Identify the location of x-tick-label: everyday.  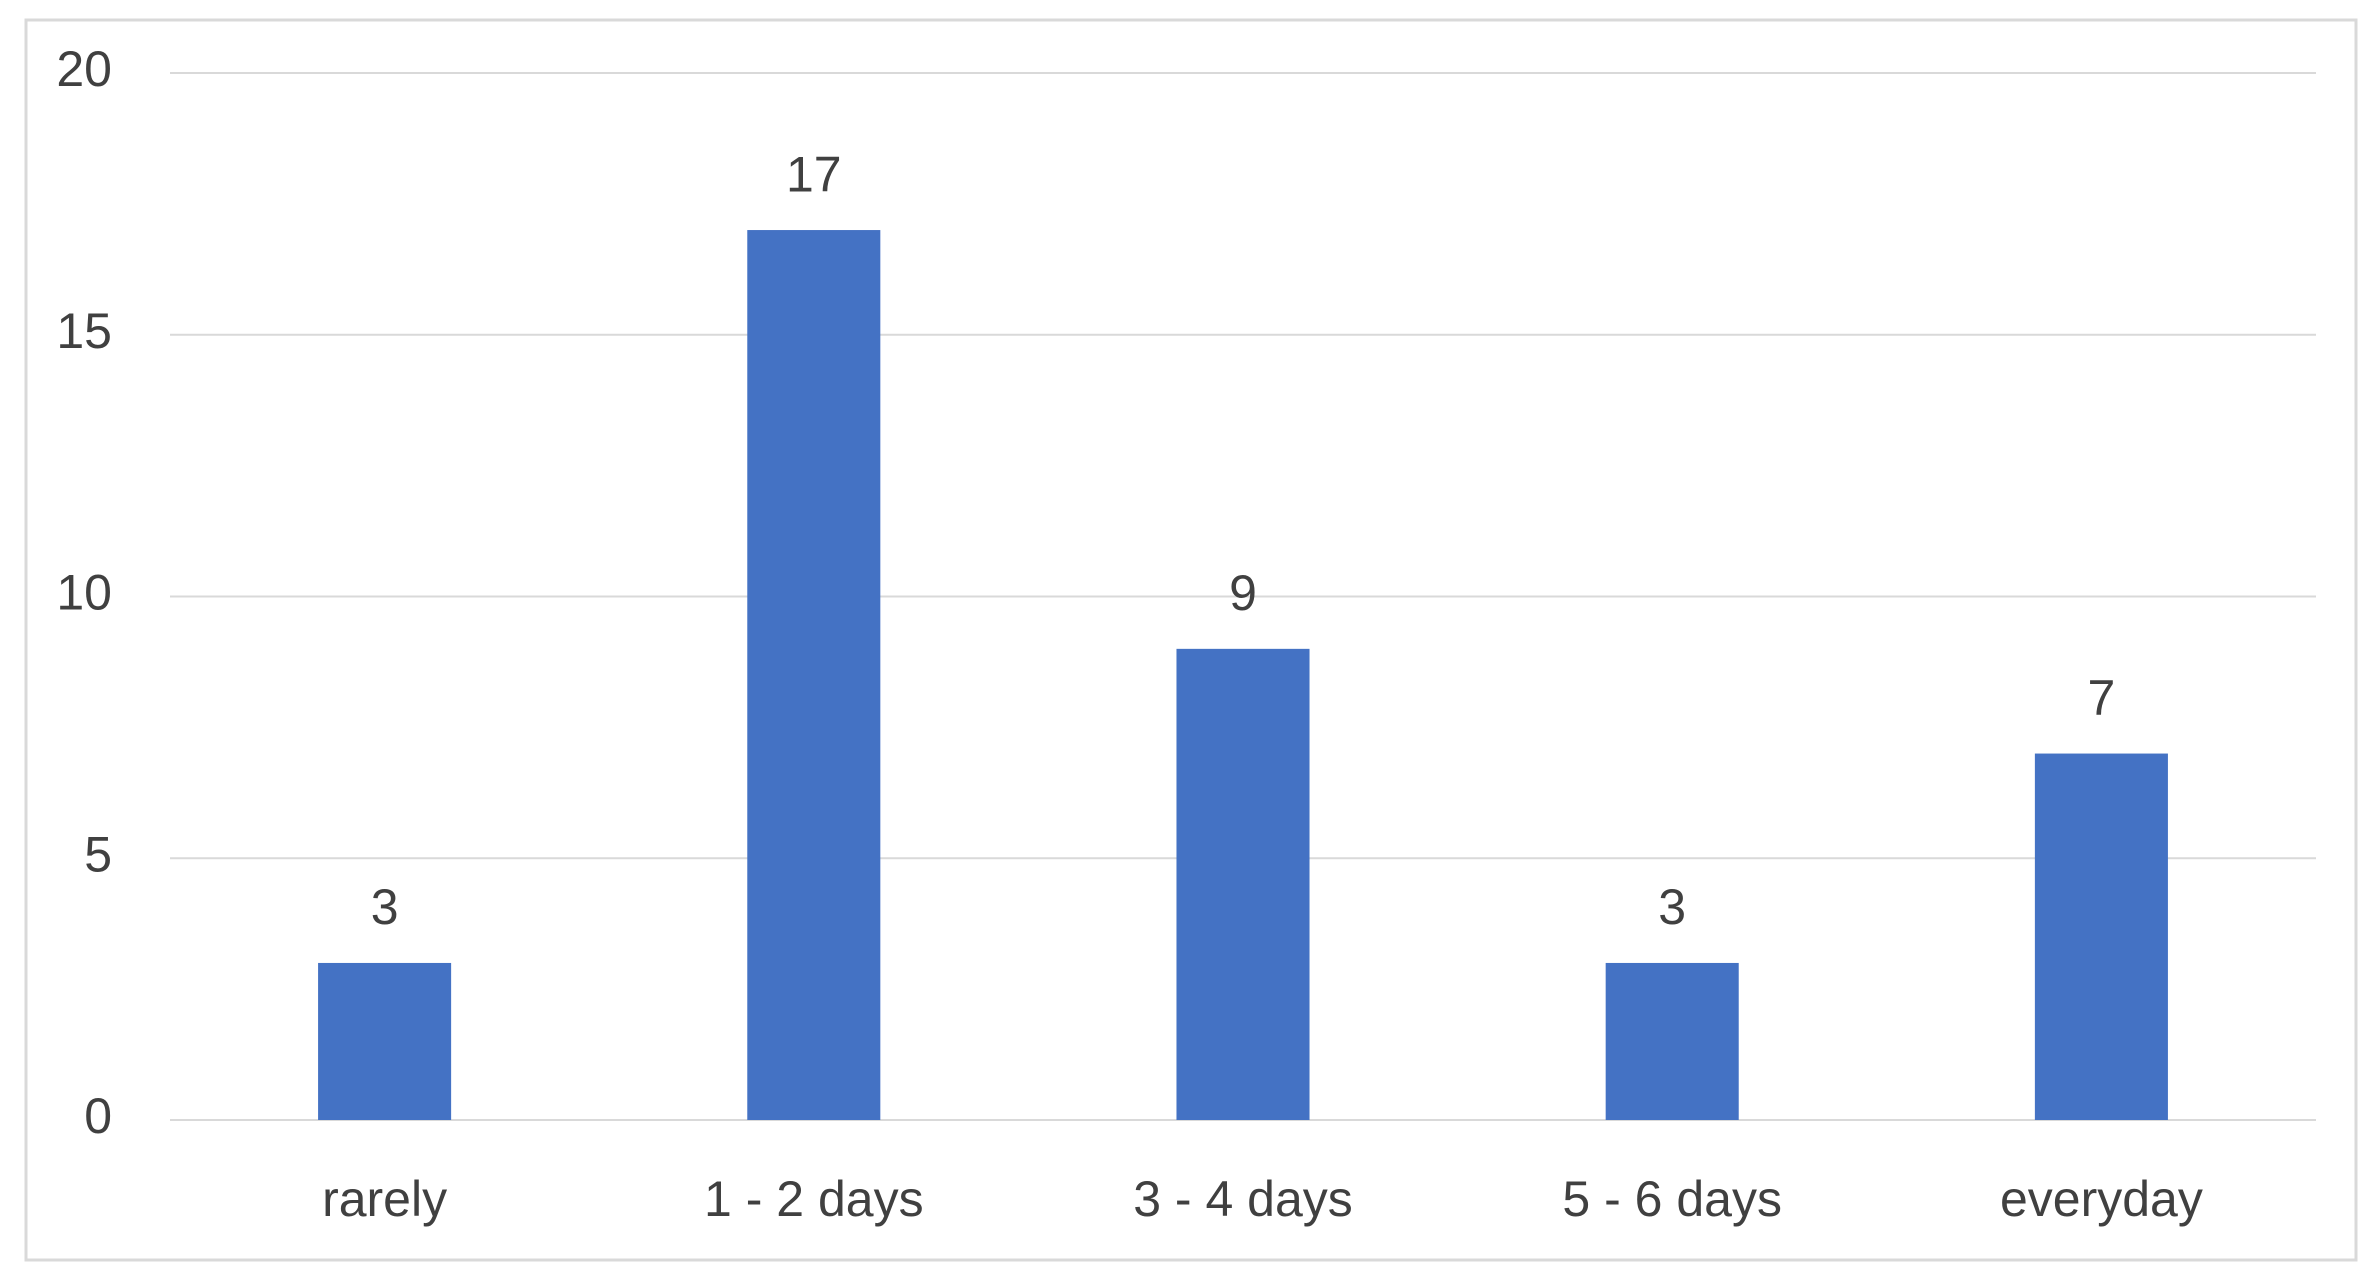
(2101, 1199).